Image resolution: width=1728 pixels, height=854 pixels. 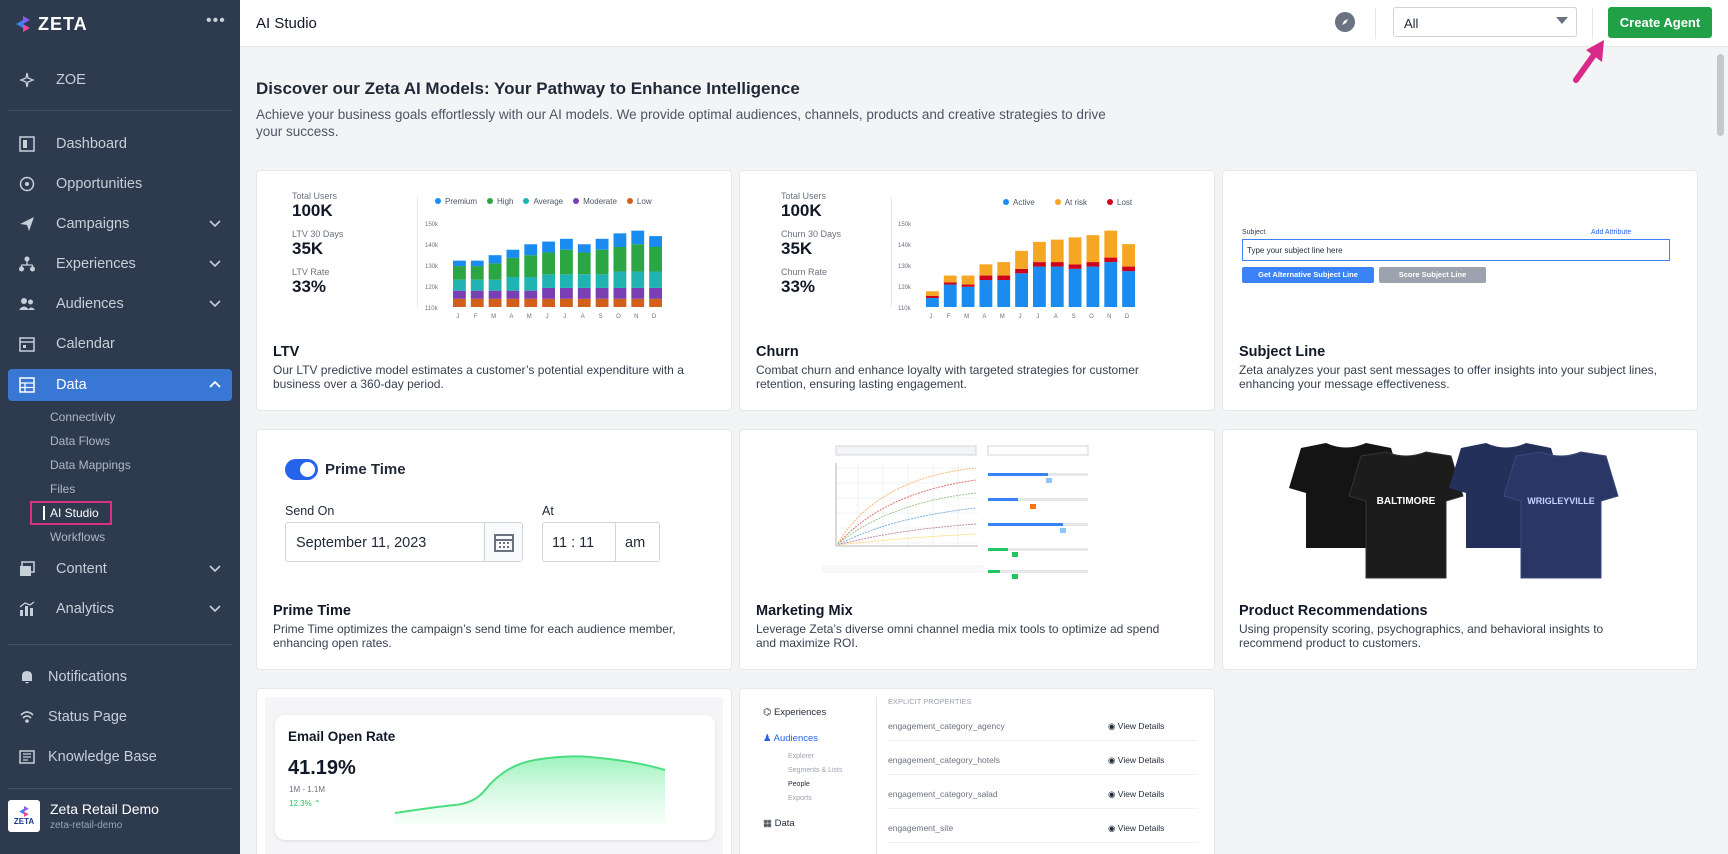 I want to click on sidebar-item-analytics: Analytics, so click(x=120, y=609).